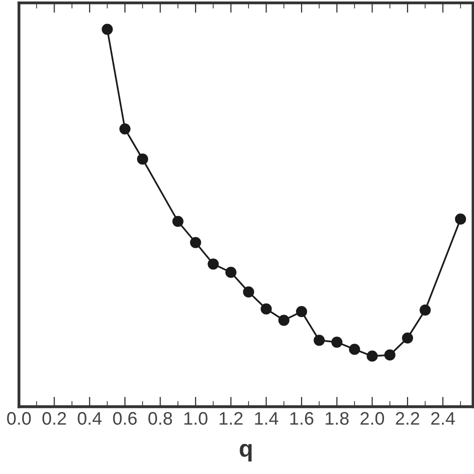 The height and width of the screenshot is (474, 474). I want to click on x-tick-label: 2.0, so click(372, 418).